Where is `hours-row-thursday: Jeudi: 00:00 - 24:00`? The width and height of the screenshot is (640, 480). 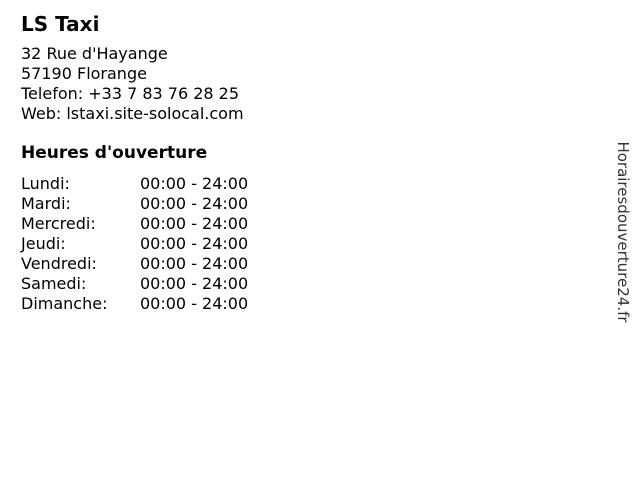 hours-row-thursday: Jeudi: 00:00 - 24:00 is located at coordinates (134, 244).